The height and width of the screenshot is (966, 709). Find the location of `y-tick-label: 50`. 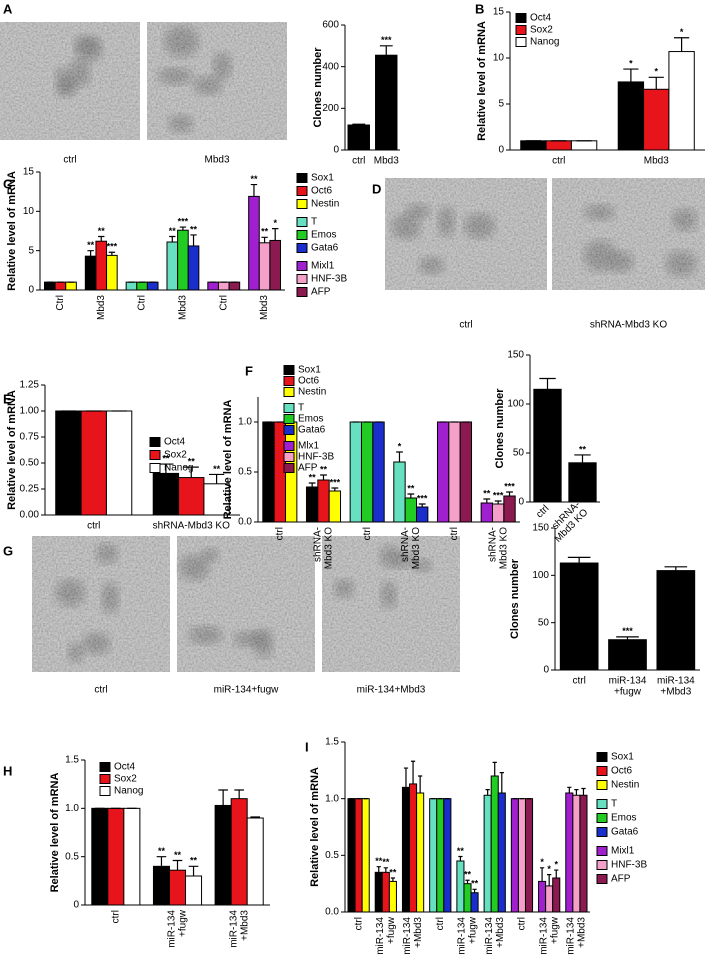

y-tick-label: 50 is located at coordinates (544, 622).